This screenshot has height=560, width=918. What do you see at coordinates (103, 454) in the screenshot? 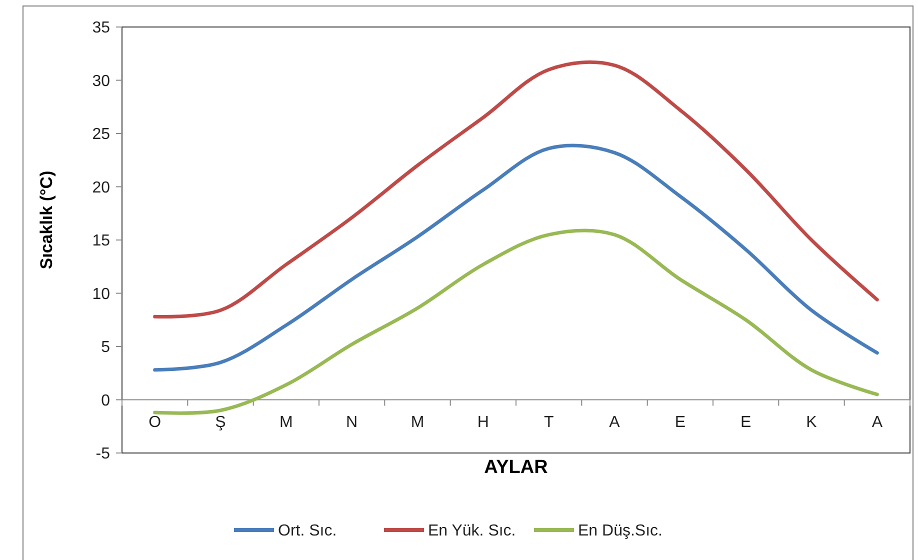
I see `y-tick-label: -5` at bounding box center [103, 454].